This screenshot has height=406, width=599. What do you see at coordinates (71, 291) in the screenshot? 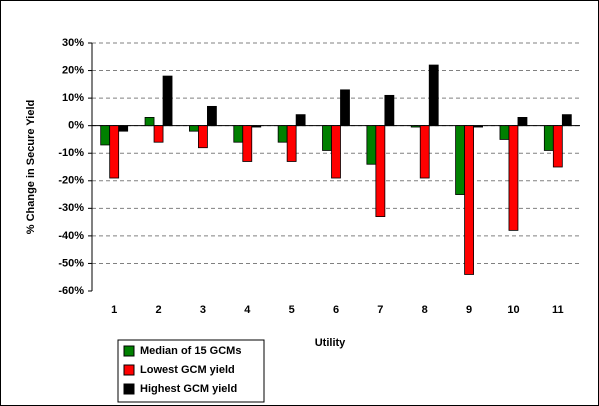
I see `y-tick-label: -60%` at bounding box center [71, 291].